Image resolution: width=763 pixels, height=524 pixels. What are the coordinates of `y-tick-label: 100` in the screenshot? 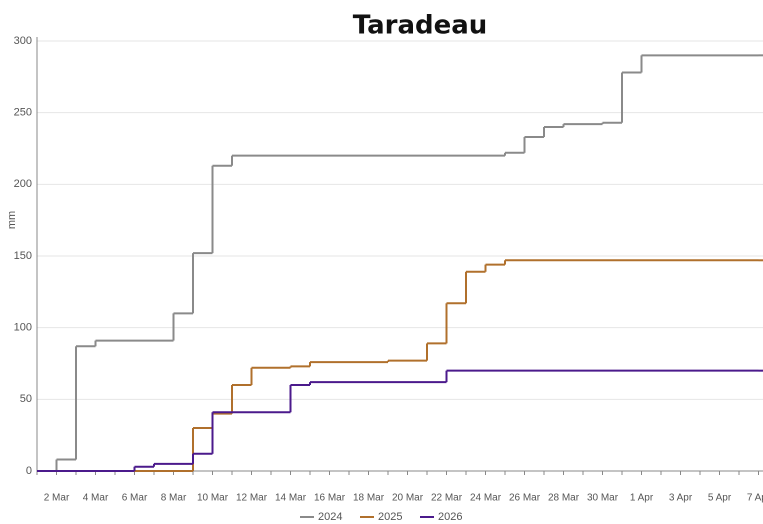 It's located at (23, 328).